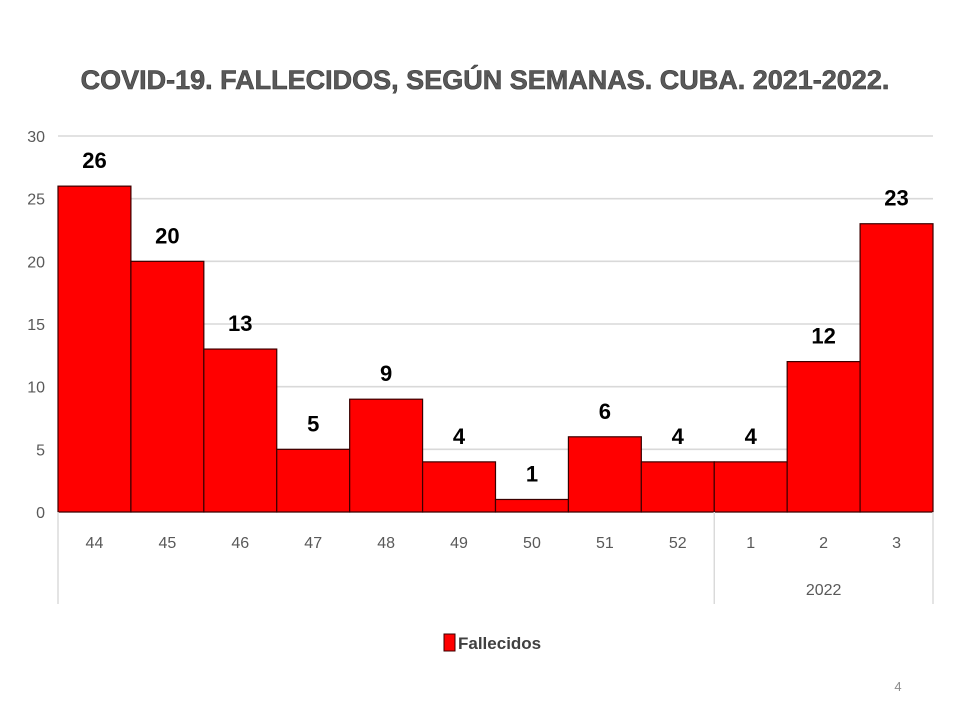 The width and height of the screenshot is (960, 720). I want to click on x-tick-label: 45, so click(167, 543).